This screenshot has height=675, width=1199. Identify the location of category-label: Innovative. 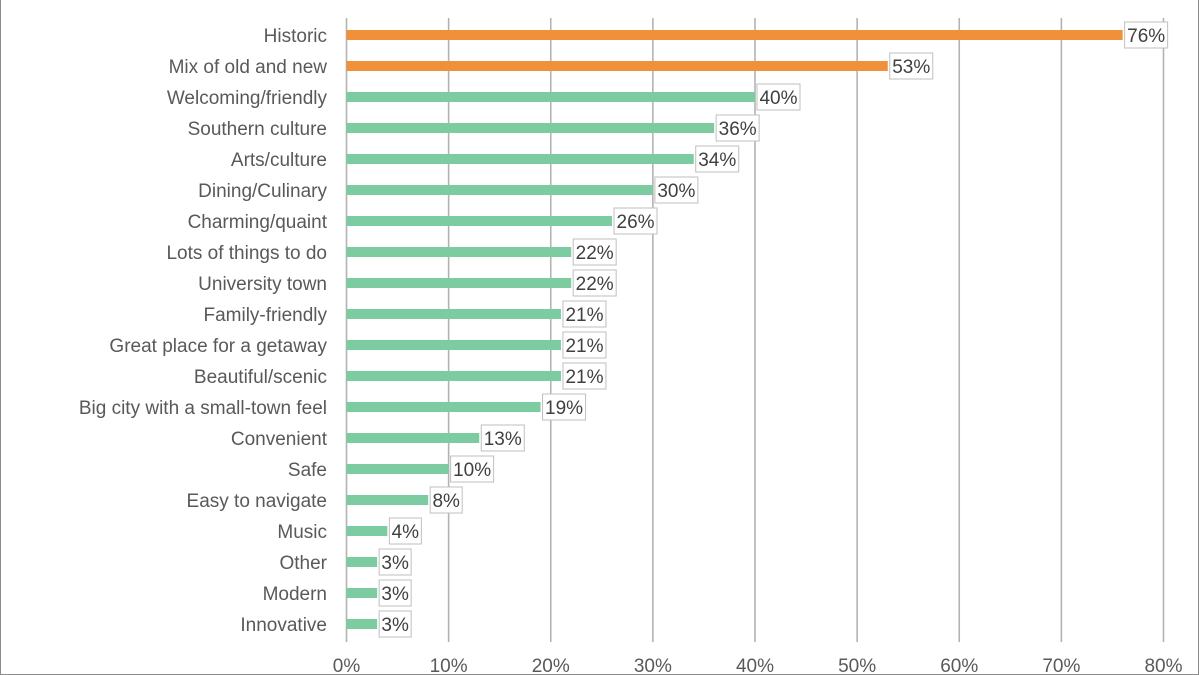
(283, 625).